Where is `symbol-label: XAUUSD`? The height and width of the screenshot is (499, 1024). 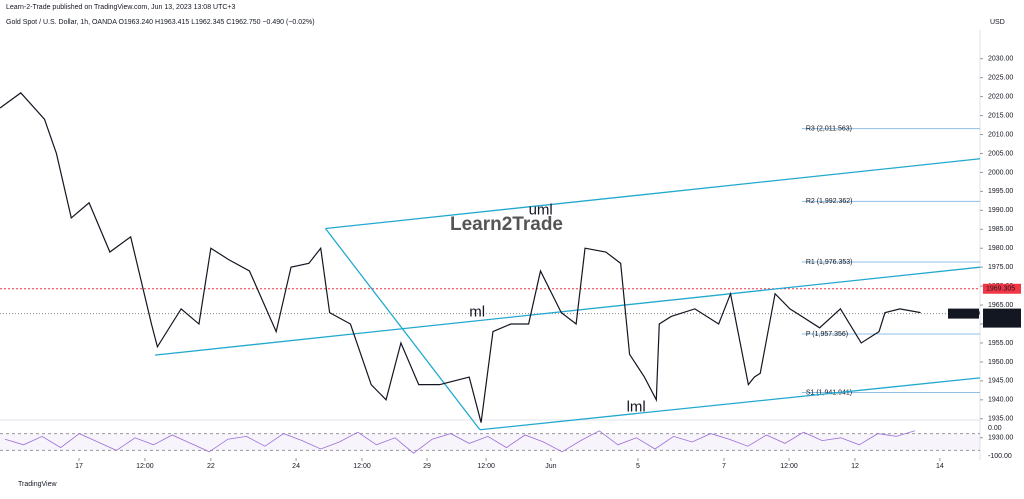 symbol-label: XAUUSD is located at coordinates (965, 313).